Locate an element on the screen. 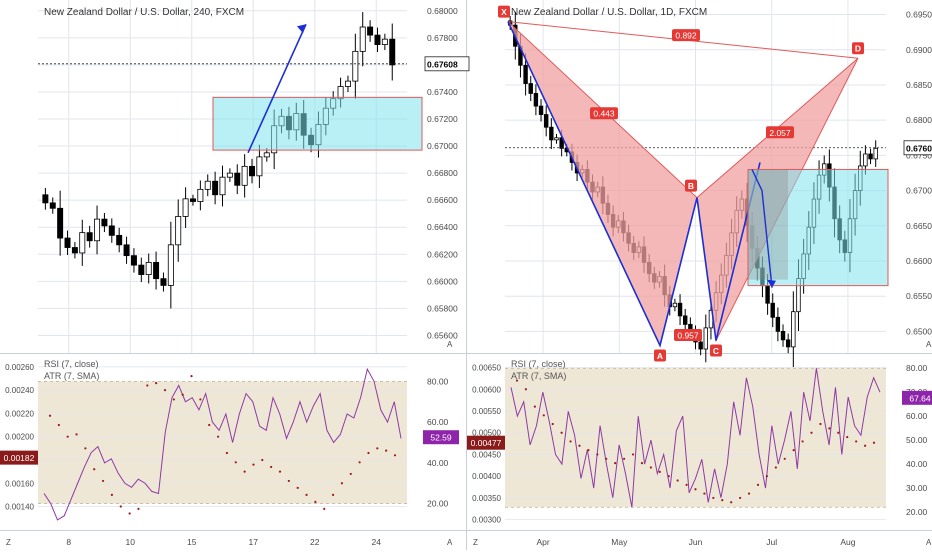 This screenshot has height=555, width=932. right-ind-corner-z: Z is located at coordinates (475, 542).